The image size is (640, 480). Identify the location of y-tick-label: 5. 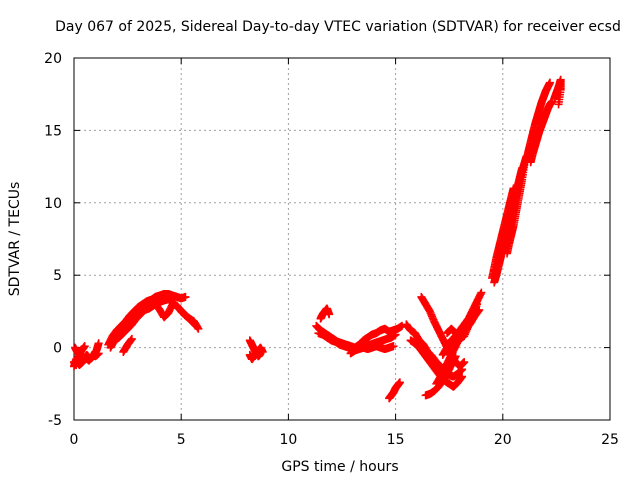
(57, 276).